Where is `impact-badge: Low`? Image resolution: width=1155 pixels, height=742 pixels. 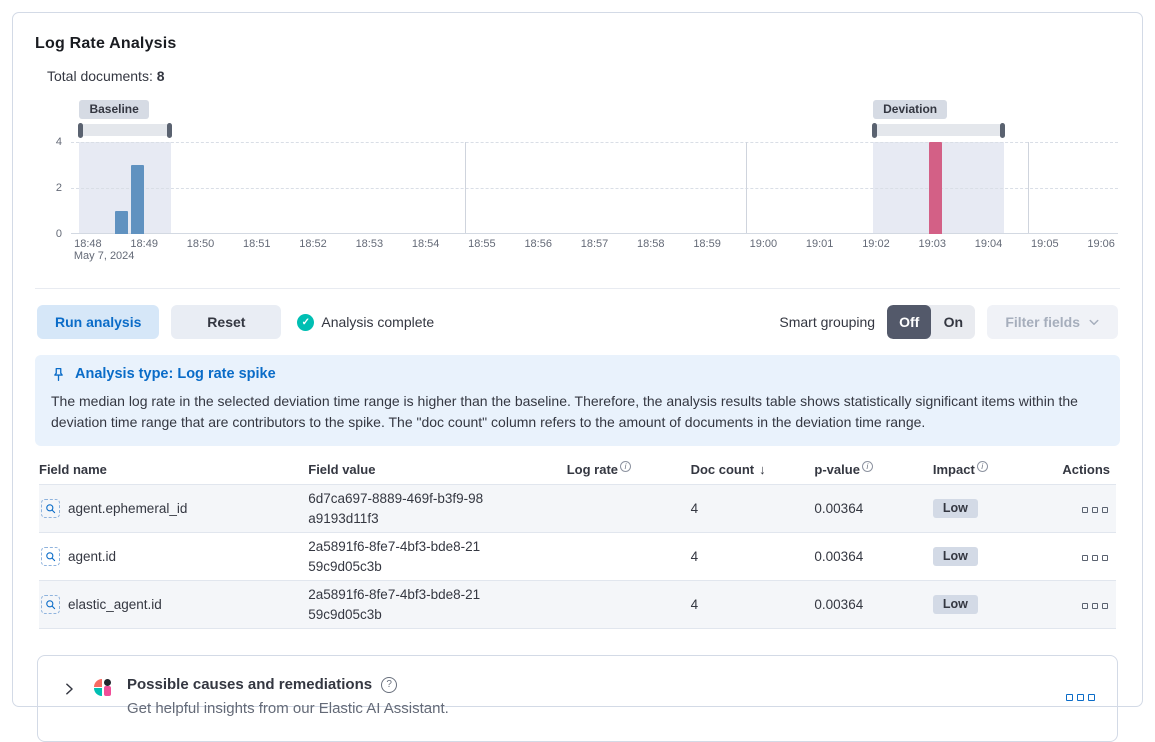 impact-badge: Low is located at coordinates (955, 605).